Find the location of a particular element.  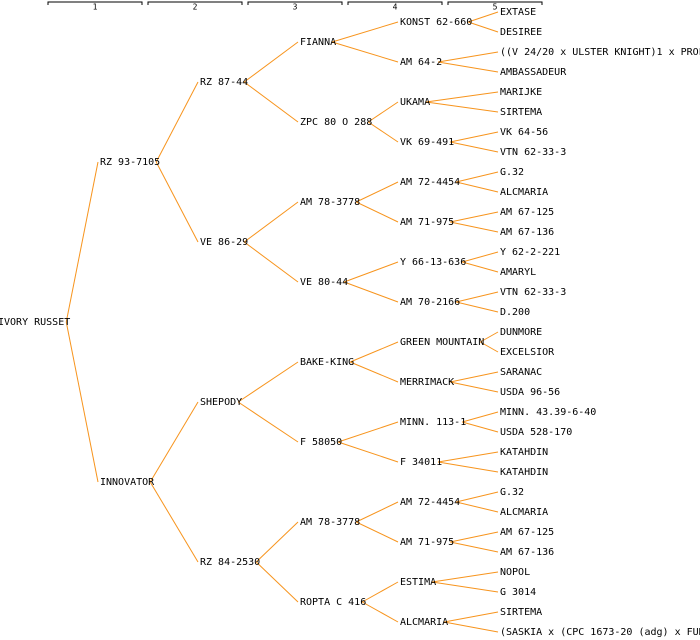

node-label: BAKE-KING is located at coordinates (327, 362).